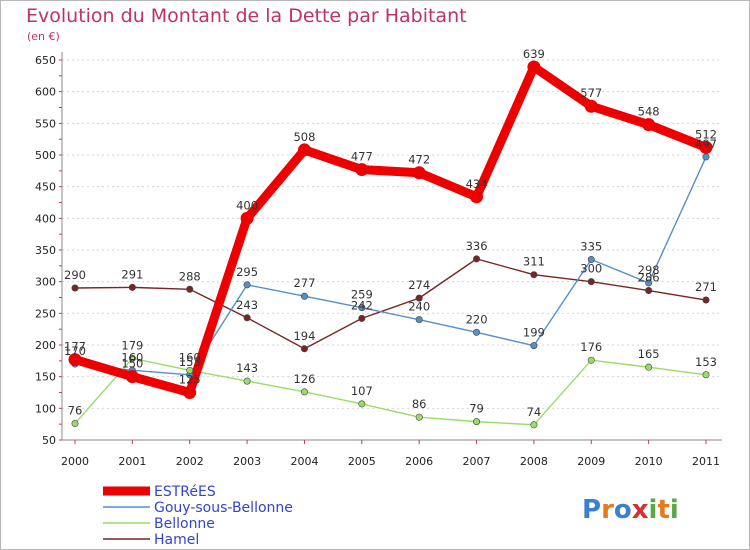 The image size is (750, 550). What do you see at coordinates (649, 354) in the screenshot?
I see `data-label: 165` at bounding box center [649, 354].